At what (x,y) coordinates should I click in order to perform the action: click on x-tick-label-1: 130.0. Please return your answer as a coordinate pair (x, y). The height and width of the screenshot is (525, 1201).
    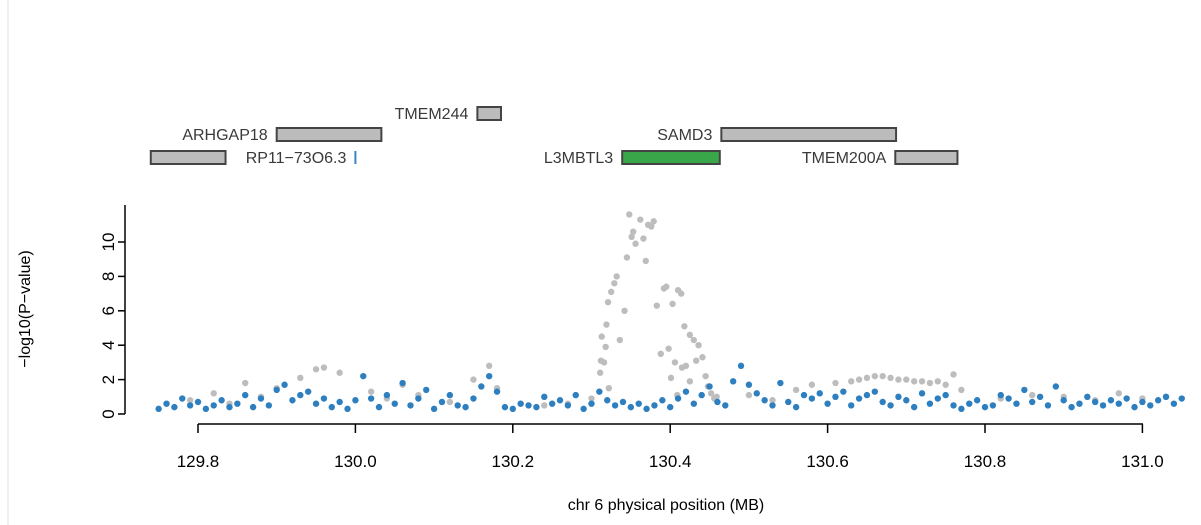
    Looking at the image, I should click on (355, 461).